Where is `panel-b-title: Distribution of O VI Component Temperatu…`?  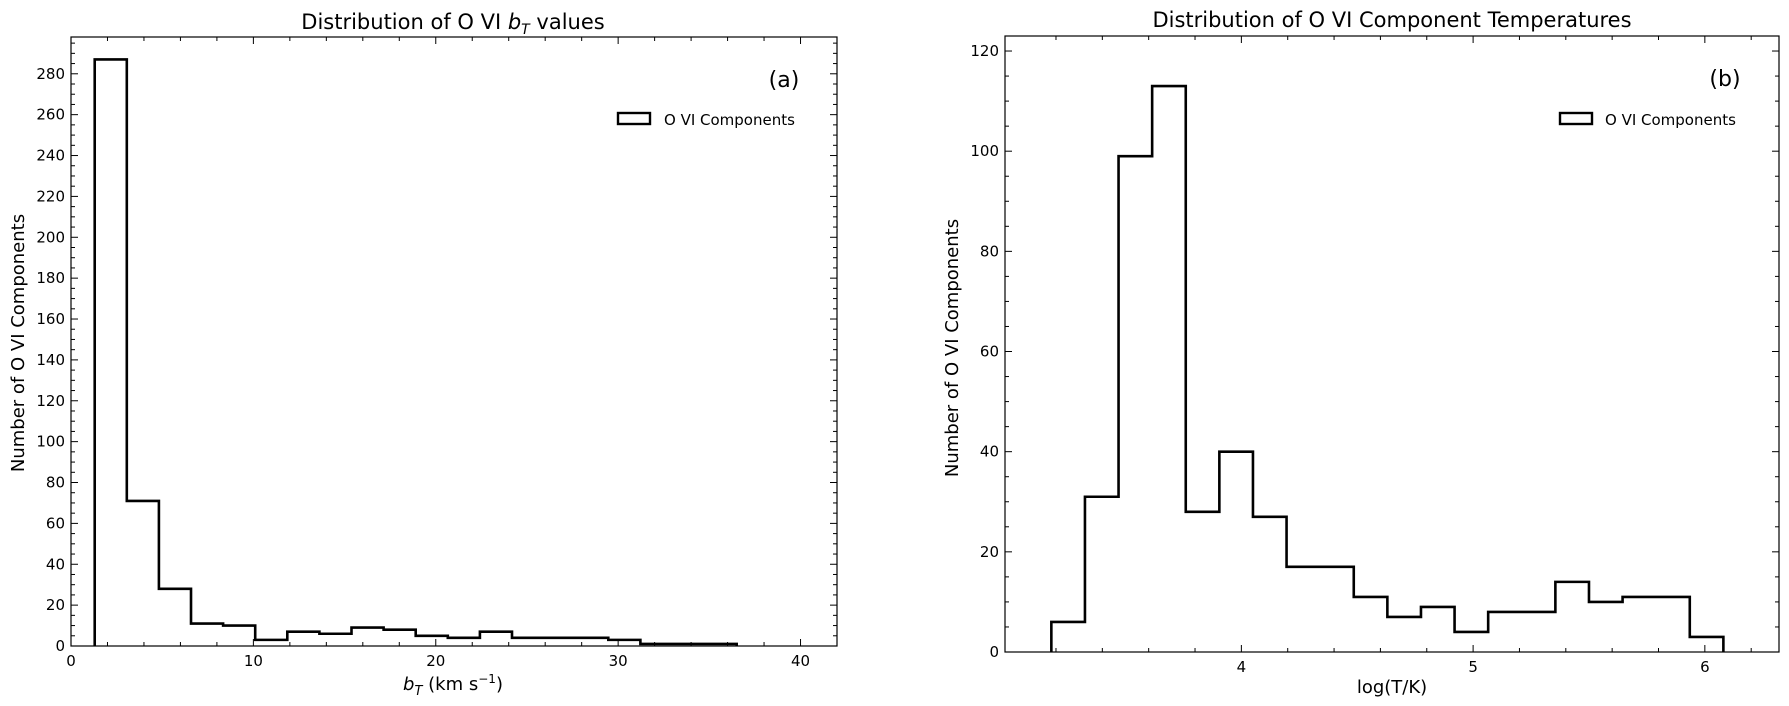
panel-b-title: Distribution of O VI Component Temperatu… is located at coordinates (1391, 20).